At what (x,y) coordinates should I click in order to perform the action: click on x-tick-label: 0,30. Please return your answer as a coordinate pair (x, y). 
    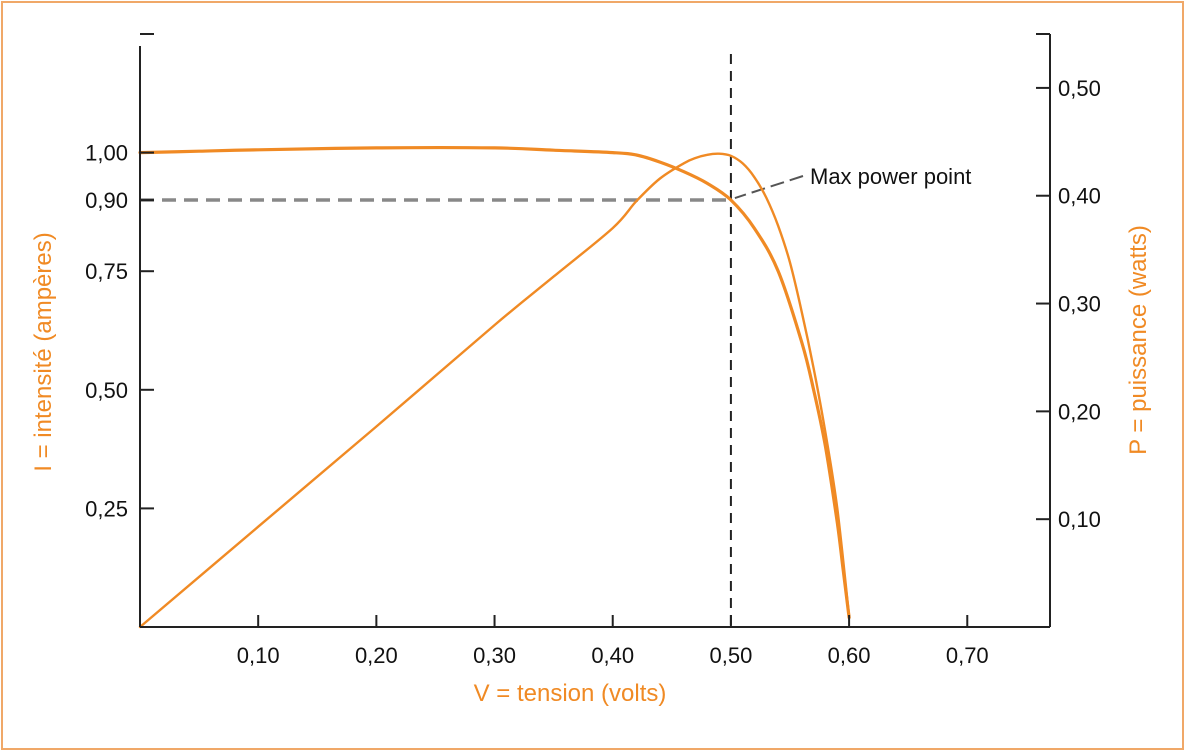
    Looking at the image, I should click on (494, 655).